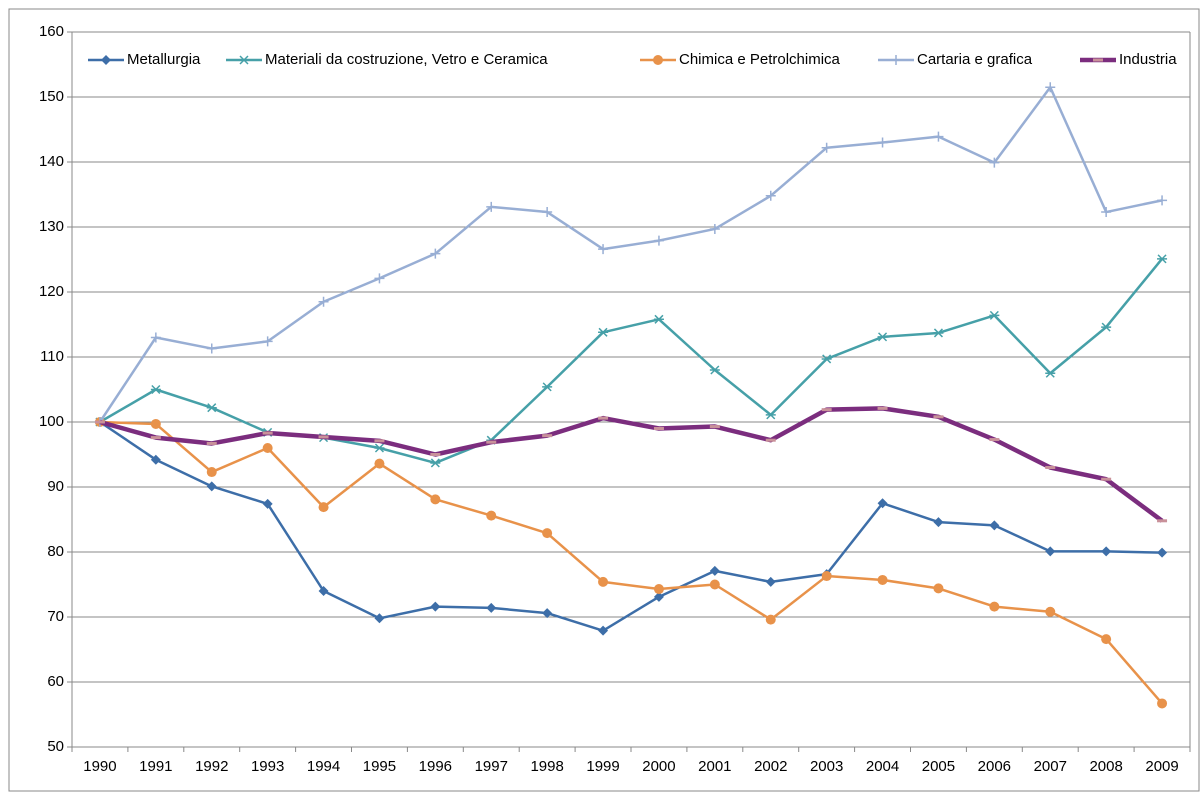 The image size is (1203, 800). Describe the element at coordinates (770, 766) in the screenshot. I see `x-tick-label: 2002` at that location.